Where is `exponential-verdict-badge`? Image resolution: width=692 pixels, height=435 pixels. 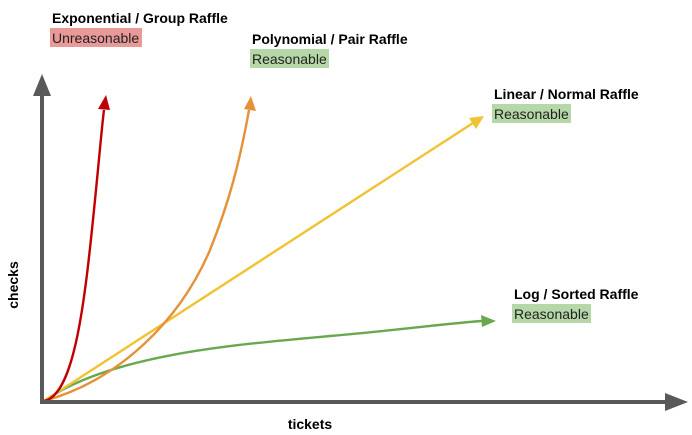 exponential-verdict-badge is located at coordinates (96, 37).